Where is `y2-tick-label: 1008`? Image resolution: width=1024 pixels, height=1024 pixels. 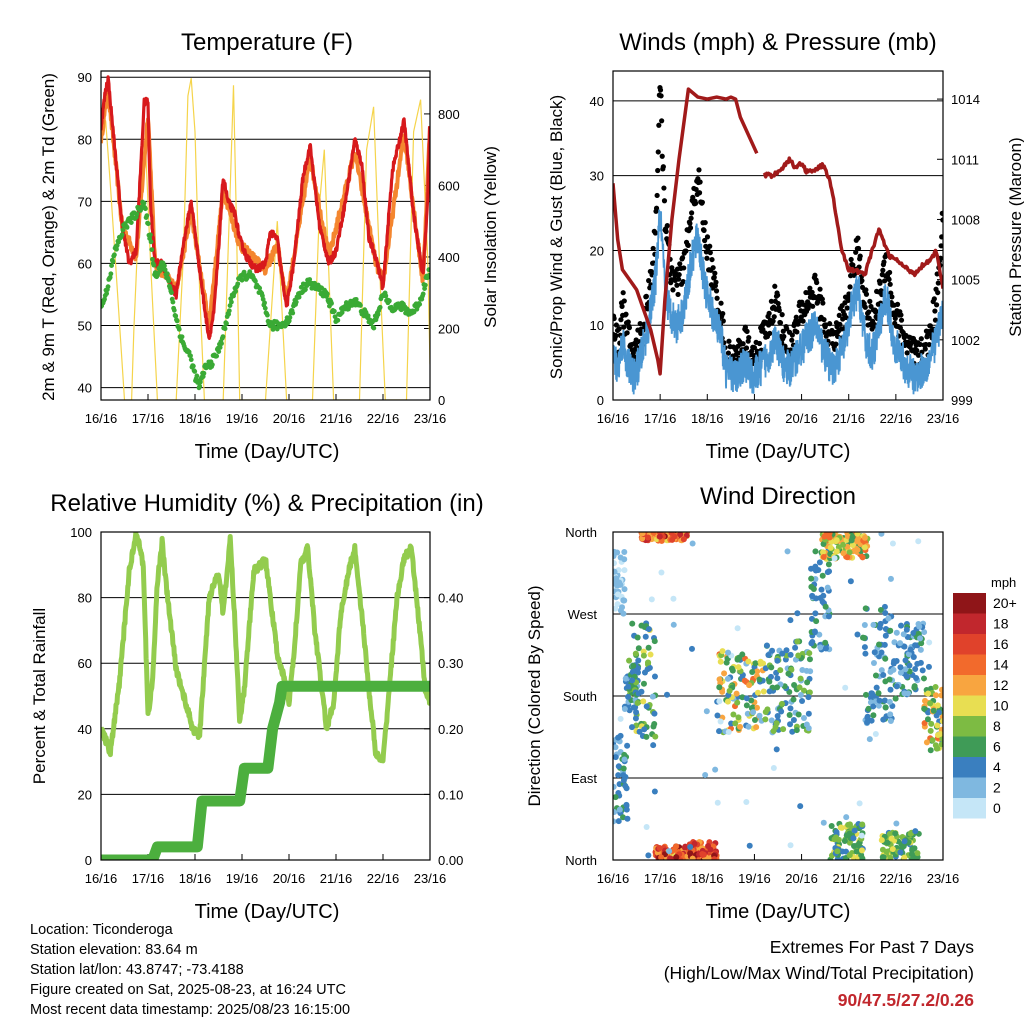 y2-tick-label: 1008 is located at coordinates (965, 219).